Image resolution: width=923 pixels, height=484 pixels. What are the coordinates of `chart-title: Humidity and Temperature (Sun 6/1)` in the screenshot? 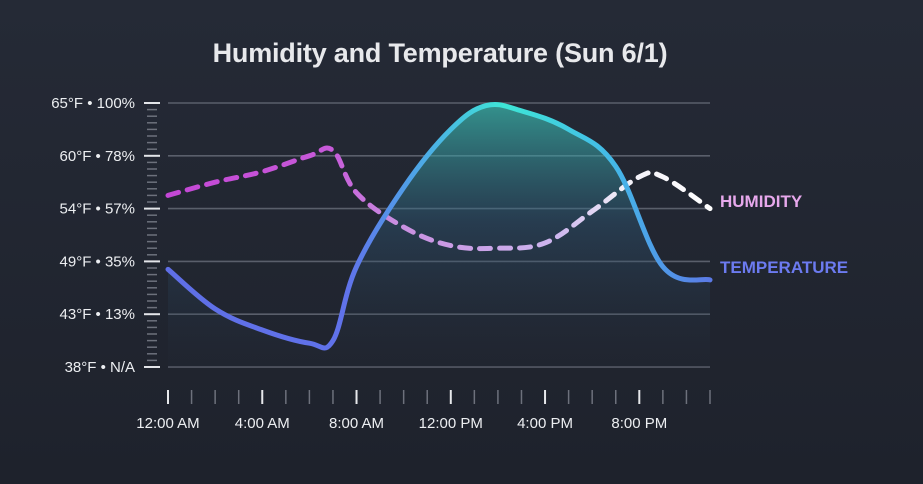 It's located at (440, 53).